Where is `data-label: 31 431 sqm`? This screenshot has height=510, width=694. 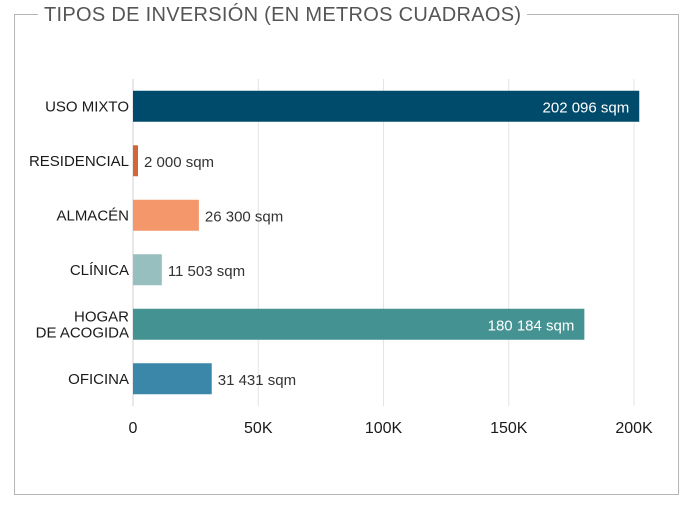 data-label: 31 431 sqm is located at coordinates (257, 380).